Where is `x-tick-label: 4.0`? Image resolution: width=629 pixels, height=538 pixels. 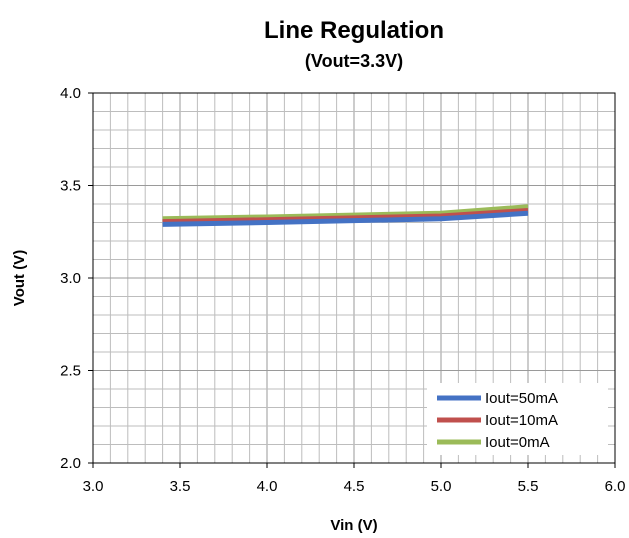 x-tick-label: 4.0 is located at coordinates (267, 486).